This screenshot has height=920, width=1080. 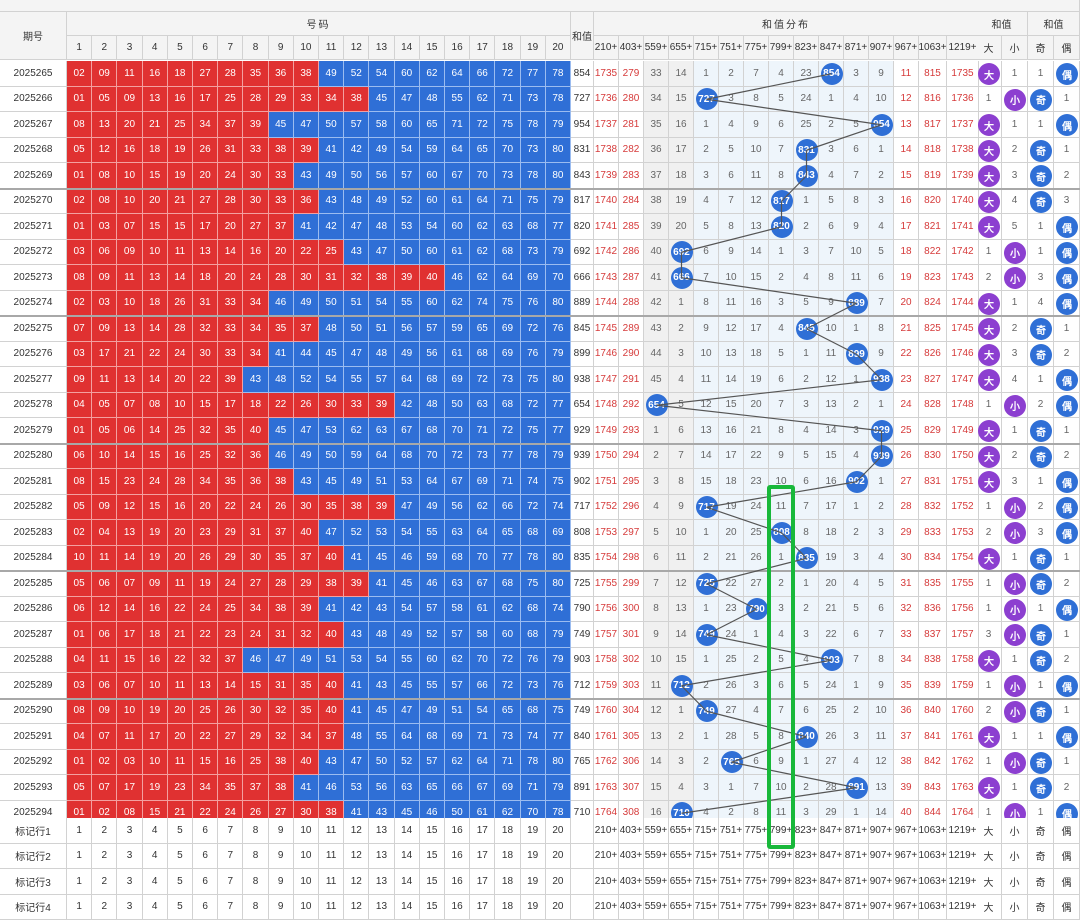 I want to click on dist-cell: 23, so click(x=906, y=380).